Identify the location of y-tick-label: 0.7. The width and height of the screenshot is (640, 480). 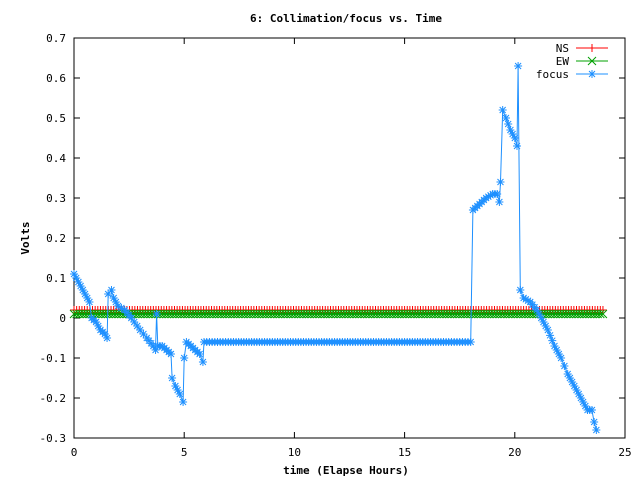
(56, 38).